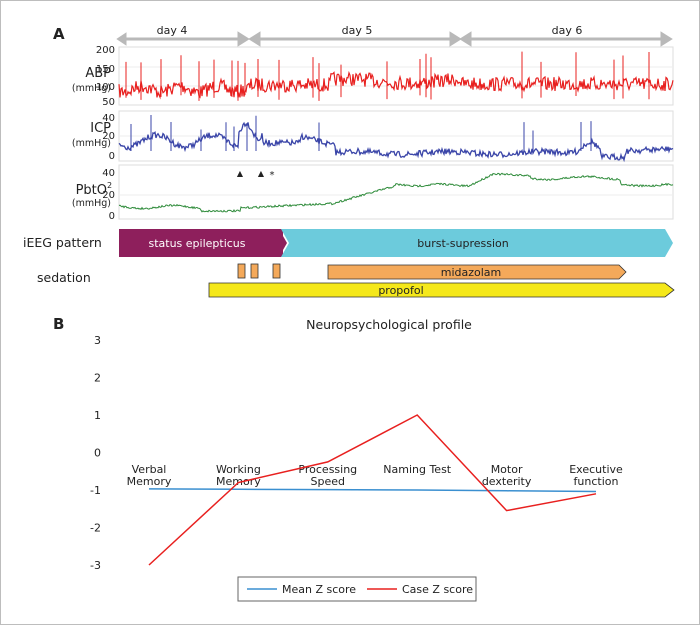 This screenshot has width=700, height=630. I want to click on x-category-label: Executive function, so click(596, 475).